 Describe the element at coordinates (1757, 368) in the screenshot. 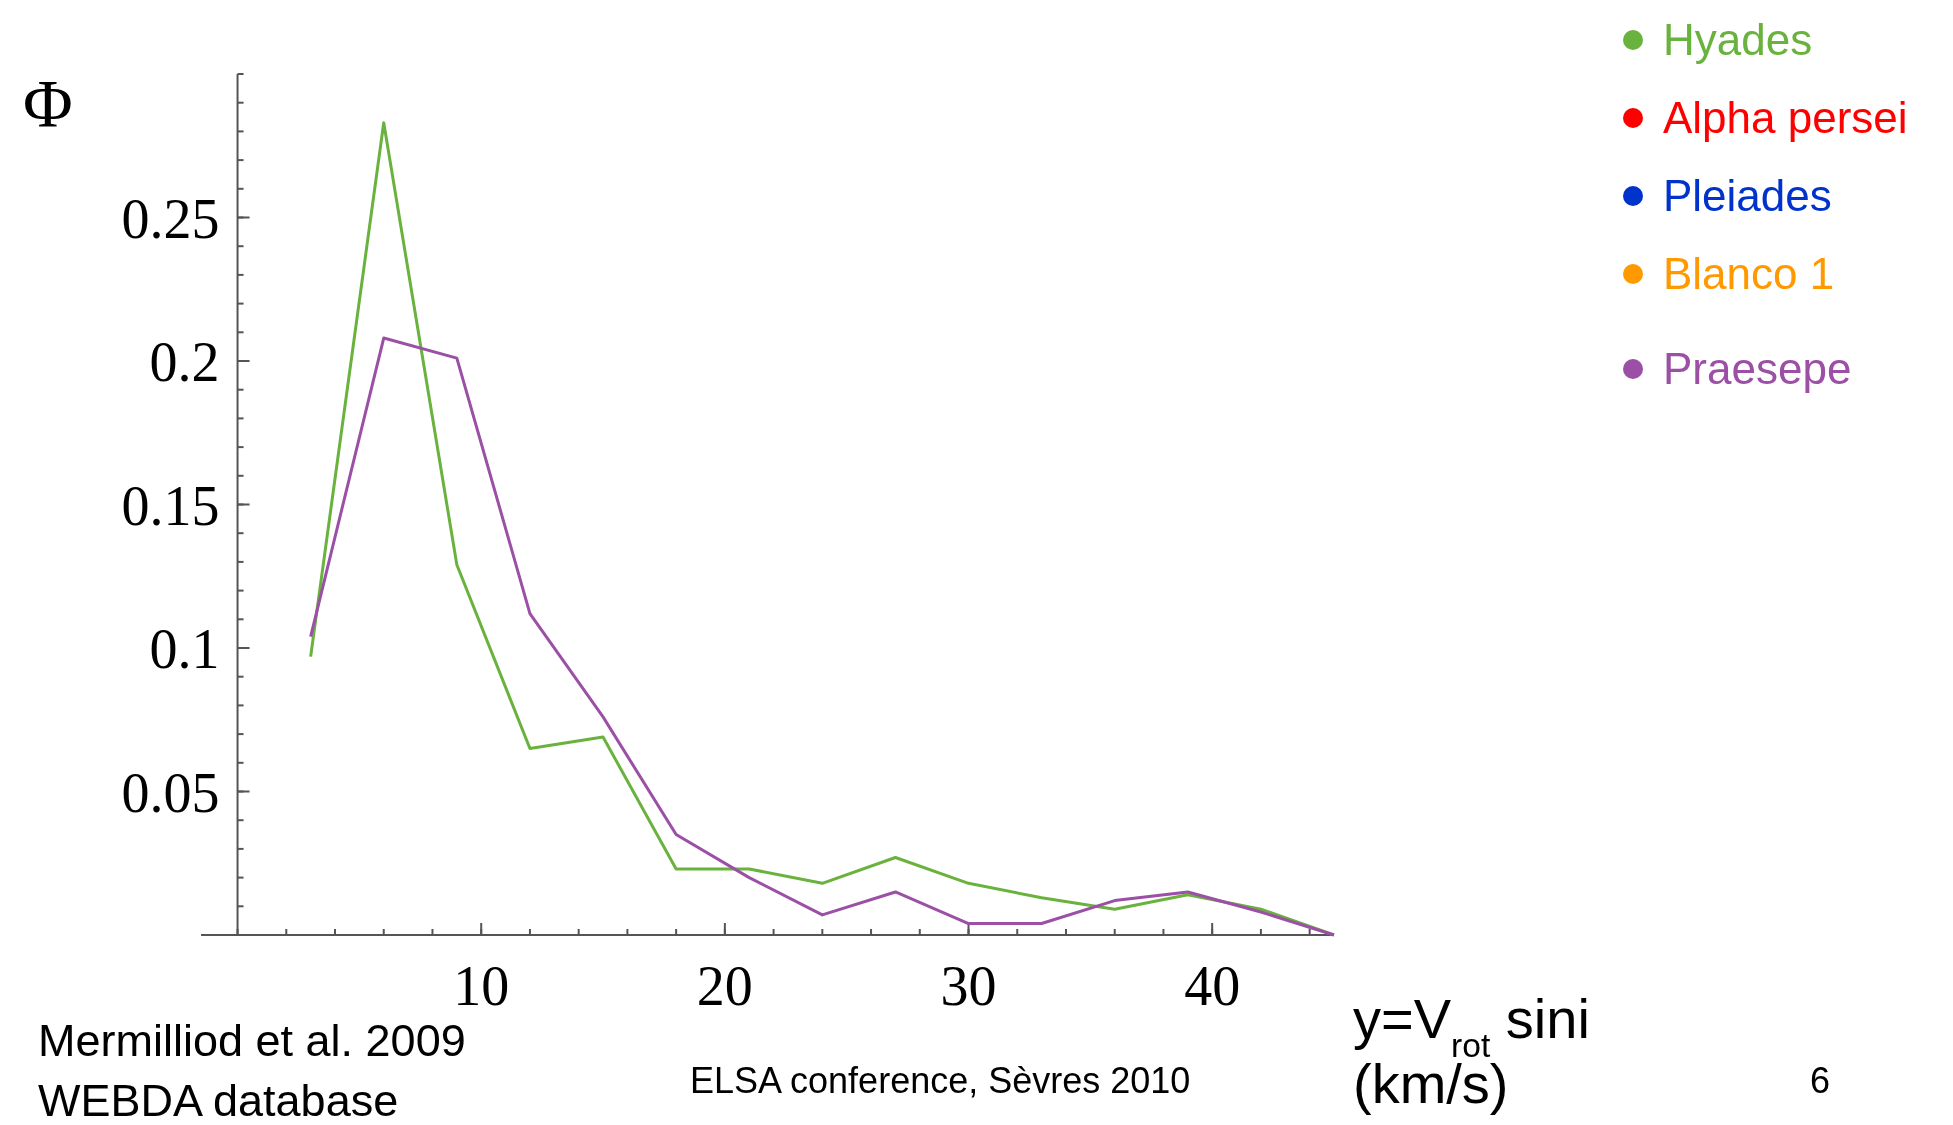

I see `legend-label: Praesepe` at that location.